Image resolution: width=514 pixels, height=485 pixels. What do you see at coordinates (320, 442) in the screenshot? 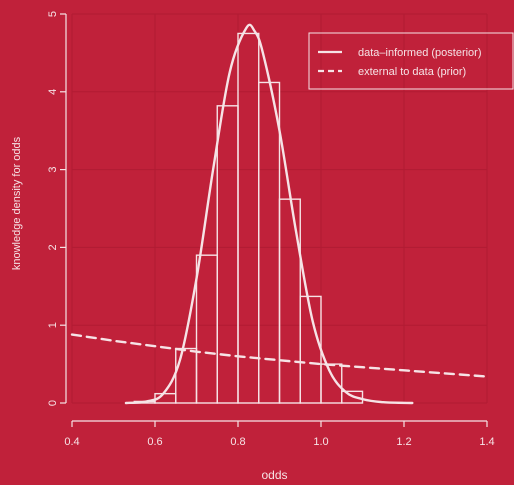
I see `x-tick-label: 1.0` at bounding box center [320, 442].